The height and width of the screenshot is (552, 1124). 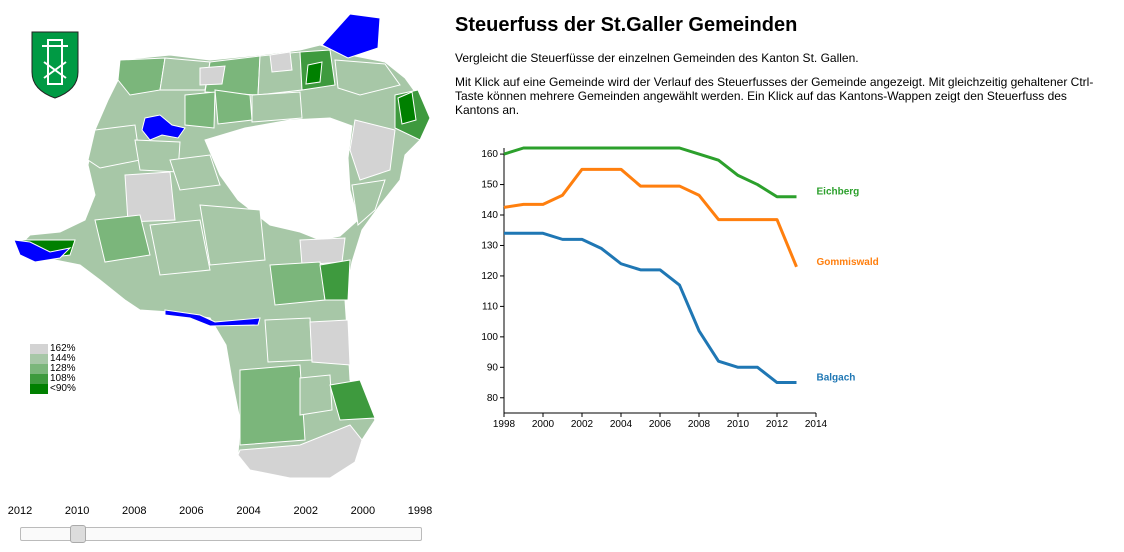 I want to click on year-slider-track, so click(x=221, y=534).